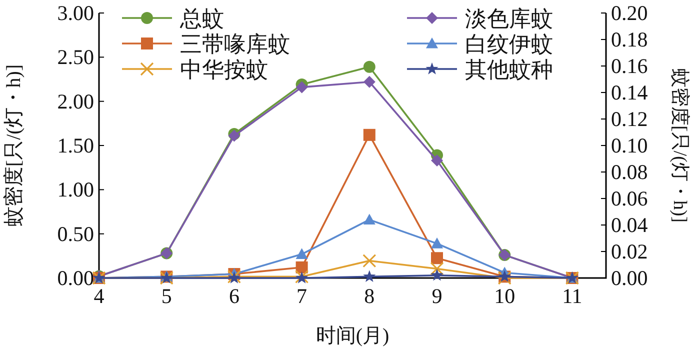 The height and width of the screenshot is (349, 700). I want to click on x-tick-label: 9, so click(437, 296).